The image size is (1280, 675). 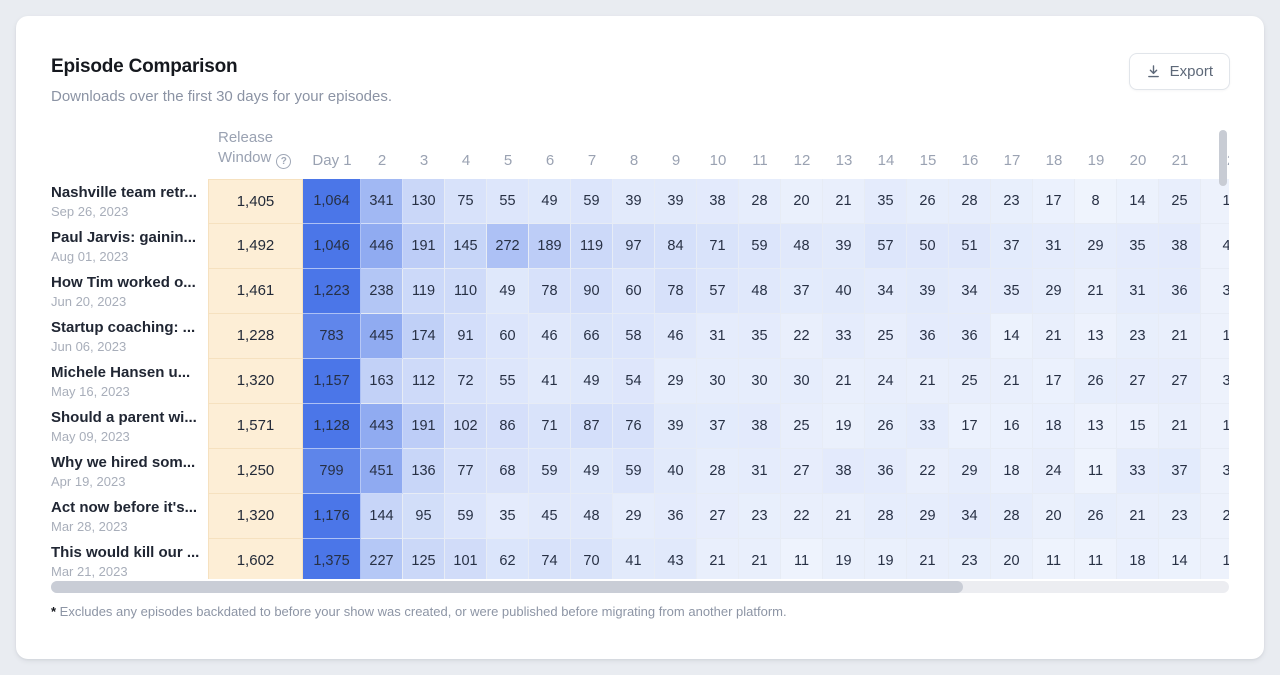 I want to click on heat-cell-clipped: 2, so click(x=1215, y=516).